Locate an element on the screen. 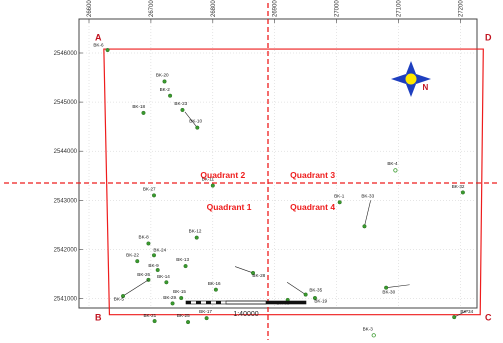  well-label: BK-23 is located at coordinates (180, 103).